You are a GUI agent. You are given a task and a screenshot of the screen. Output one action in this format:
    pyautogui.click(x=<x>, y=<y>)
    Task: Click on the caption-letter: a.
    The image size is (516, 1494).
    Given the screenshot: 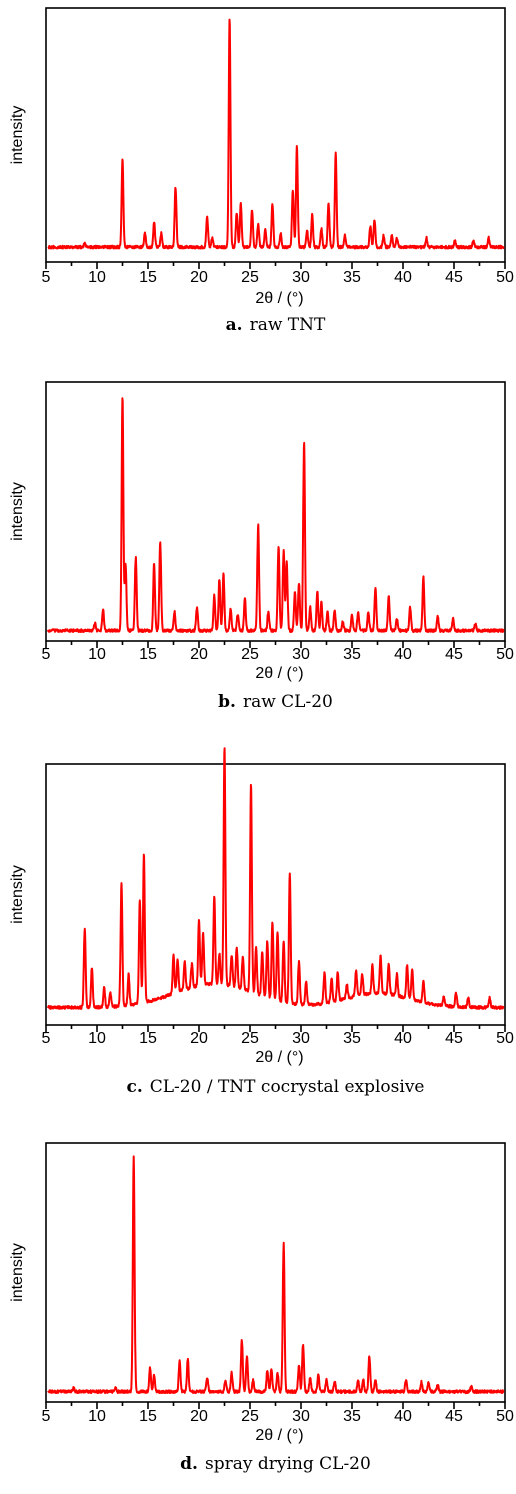 What is the action you would take?
    pyautogui.click(x=234, y=325)
    